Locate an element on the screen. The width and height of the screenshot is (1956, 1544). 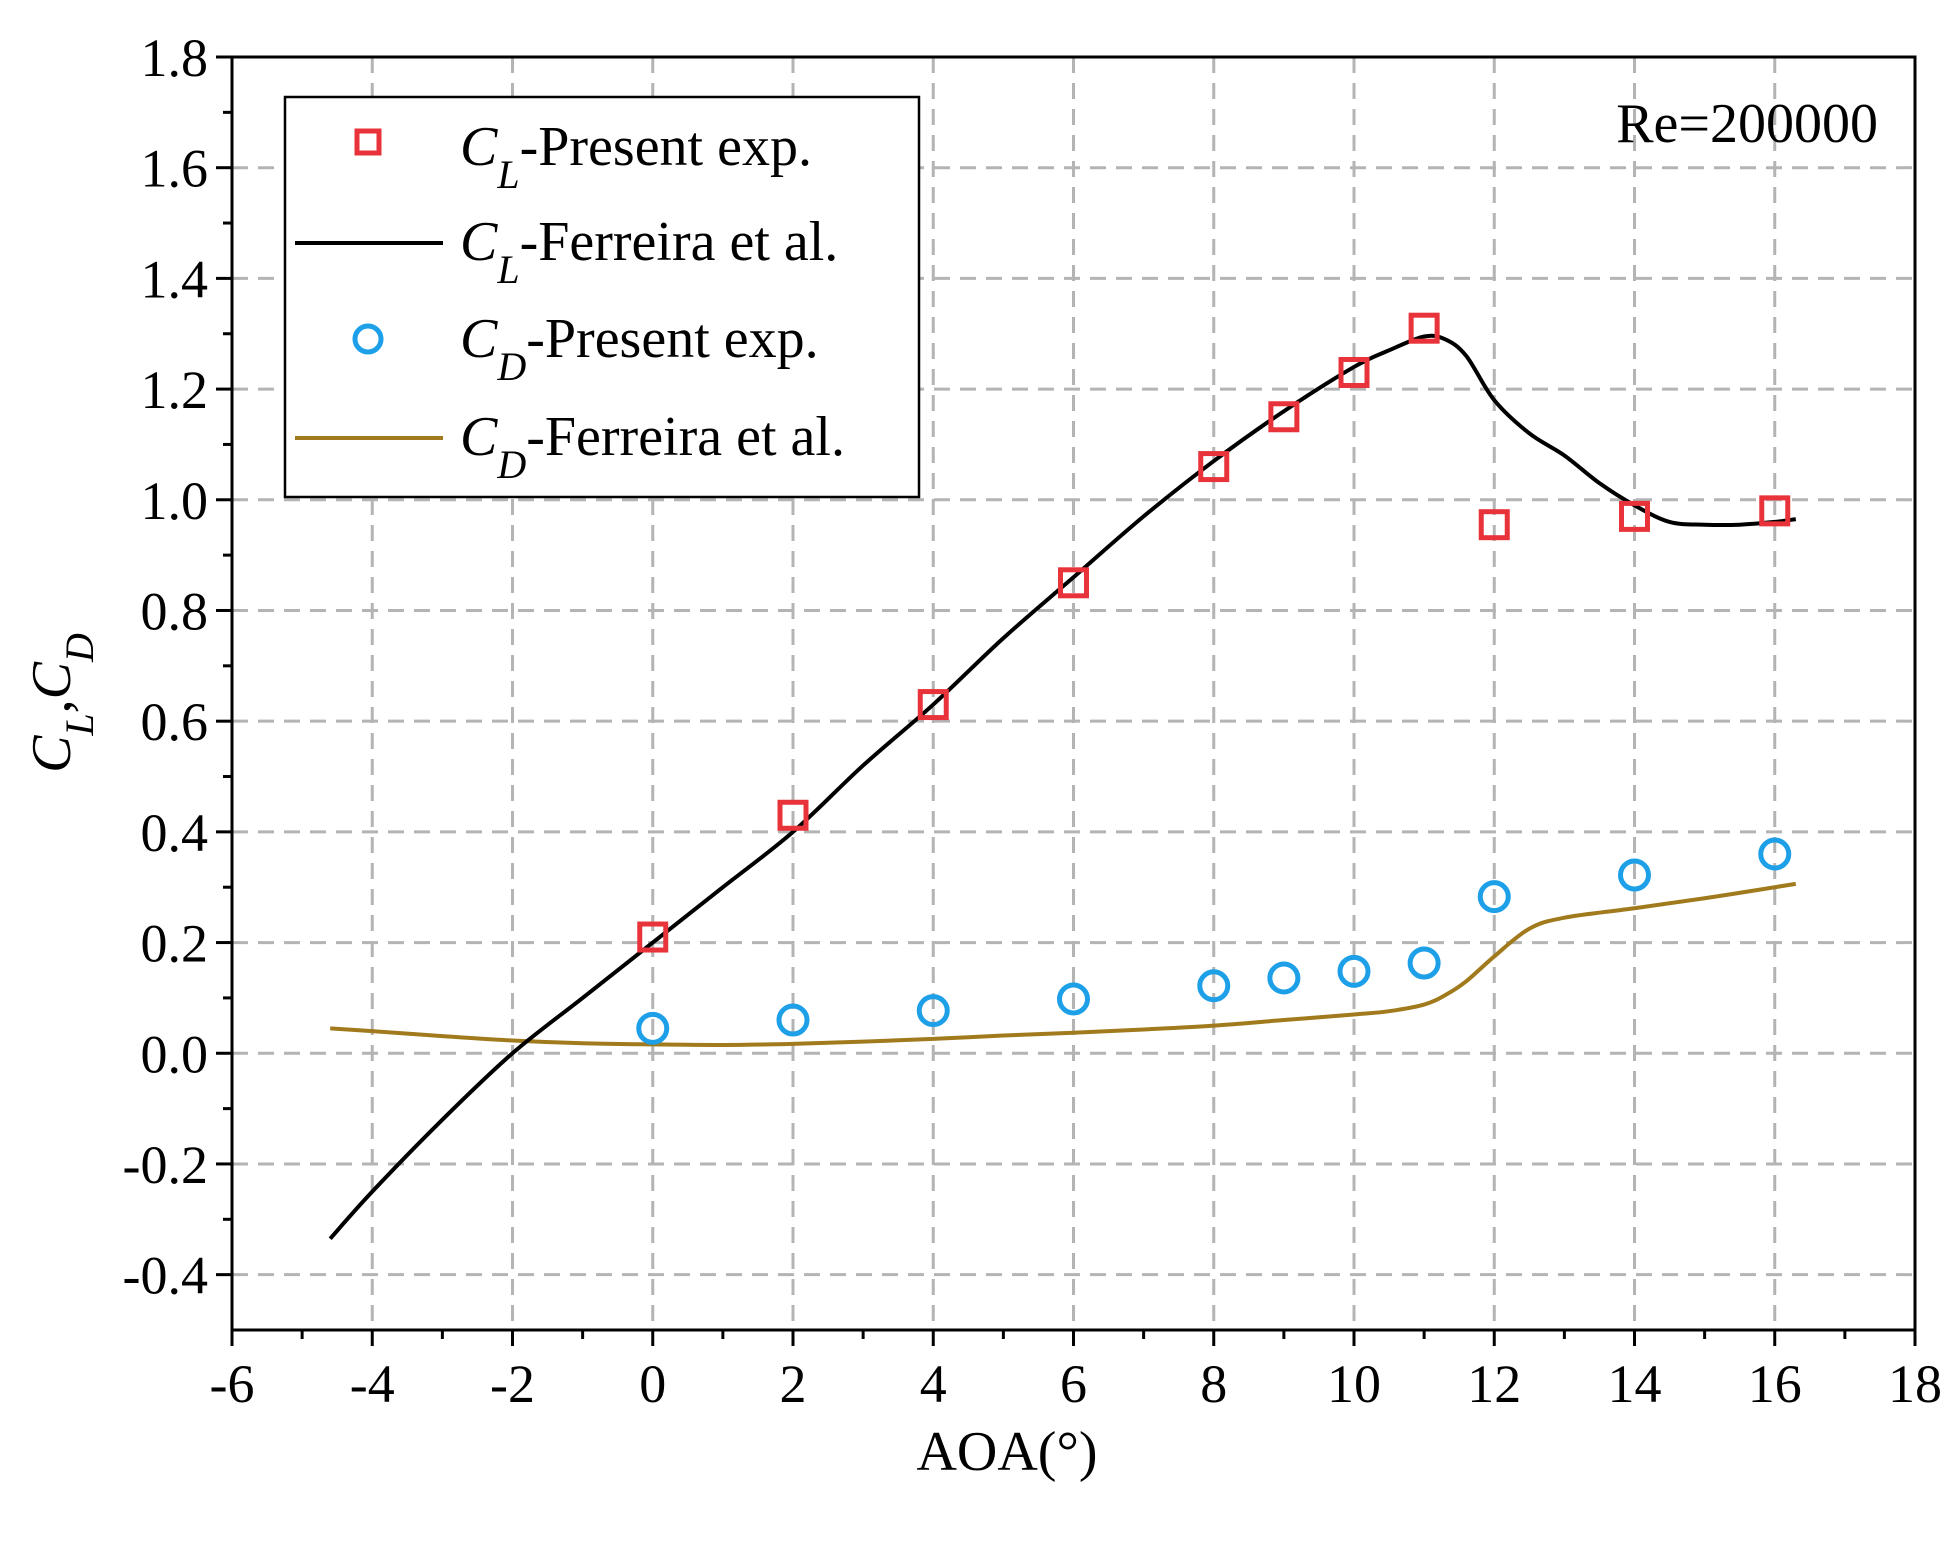
x-tick-label: 6 is located at coordinates (1073, 1384).